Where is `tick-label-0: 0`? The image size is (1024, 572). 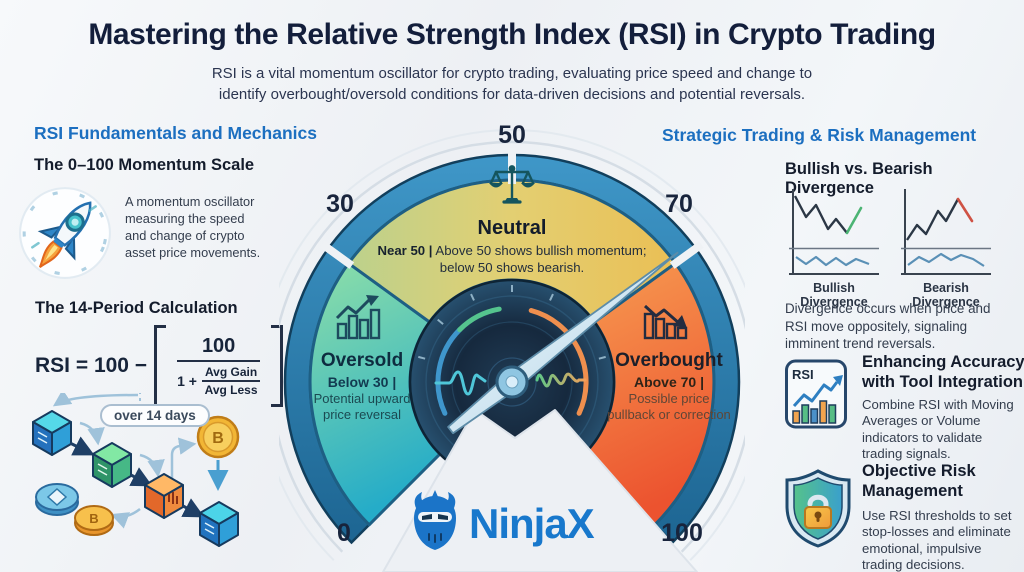 tick-label-0: 0 is located at coordinates (344, 533).